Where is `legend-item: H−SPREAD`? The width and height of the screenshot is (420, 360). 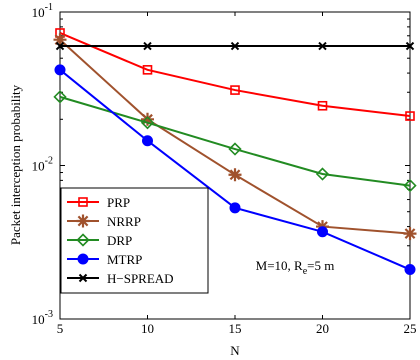 legend-item: H−SPREAD is located at coordinates (120, 278).